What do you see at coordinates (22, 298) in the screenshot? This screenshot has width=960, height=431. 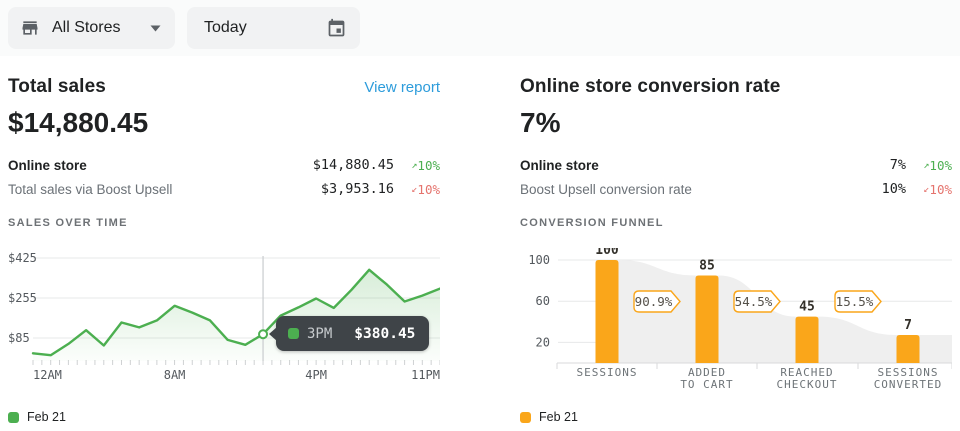 I see `svg-text: $255` at bounding box center [22, 298].